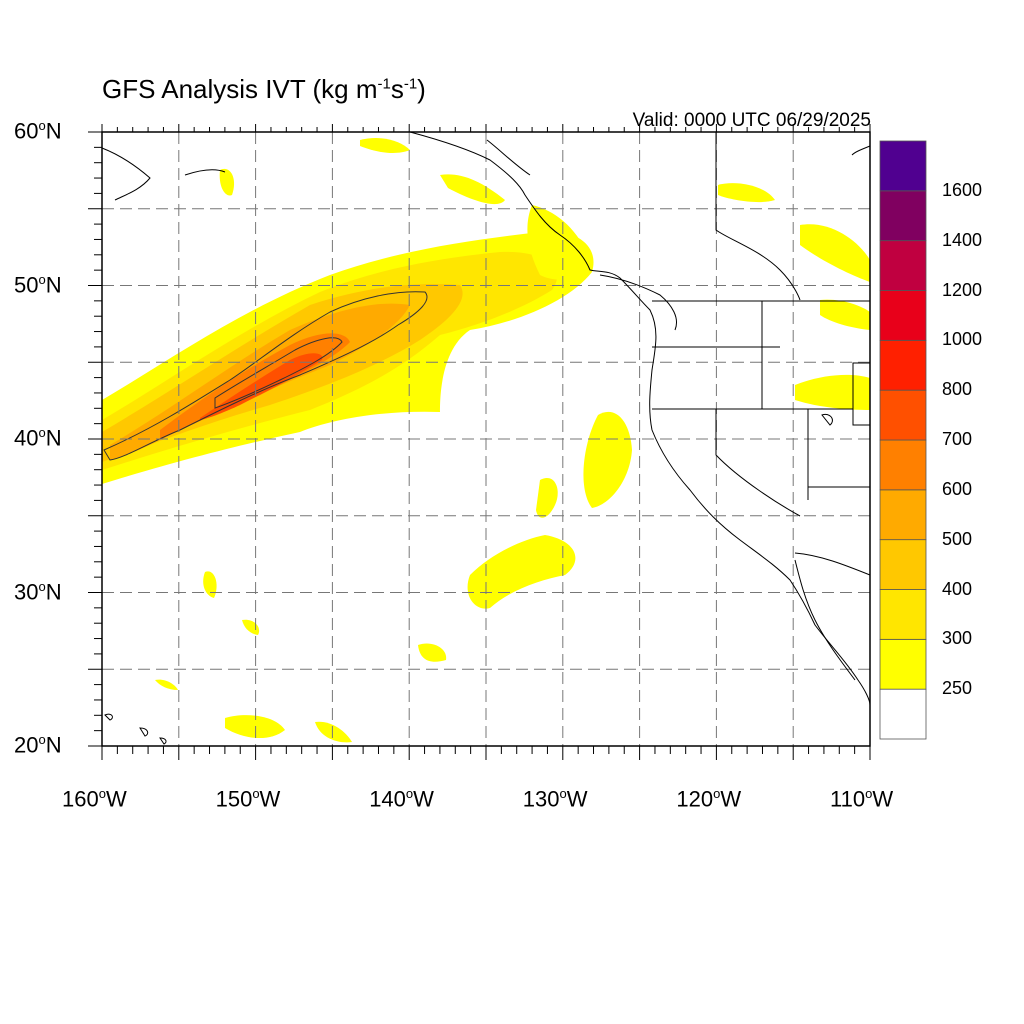 The image size is (1024, 1024). I want to click on colorbar-label: 300, so click(957, 638).